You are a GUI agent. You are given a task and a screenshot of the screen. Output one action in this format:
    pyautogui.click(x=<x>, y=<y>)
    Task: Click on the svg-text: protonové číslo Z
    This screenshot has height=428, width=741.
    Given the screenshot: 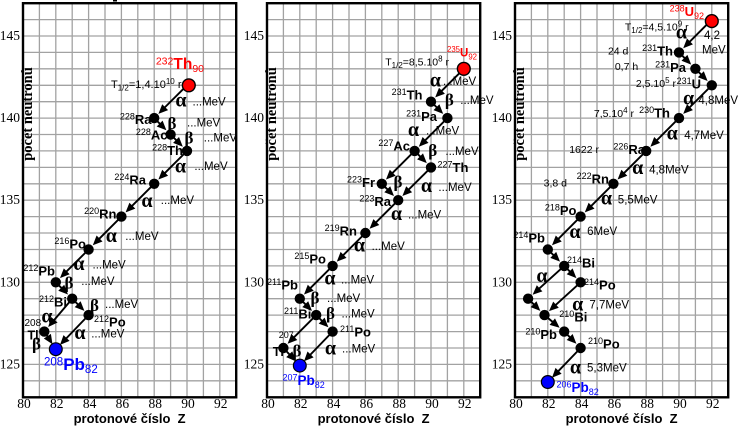 What is the action you would take?
    pyautogui.click(x=622, y=418)
    